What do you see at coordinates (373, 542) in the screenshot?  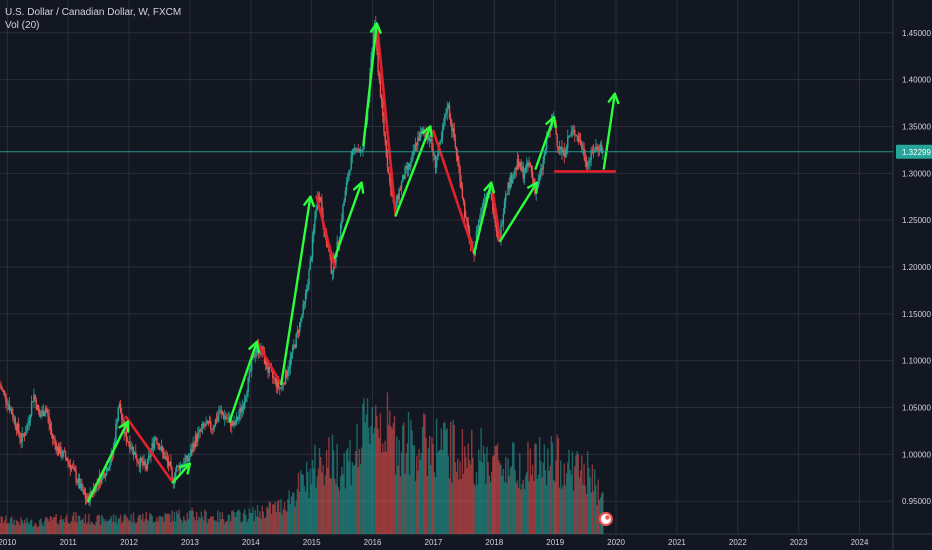 I see `time-tick-label: 2016` at bounding box center [373, 542].